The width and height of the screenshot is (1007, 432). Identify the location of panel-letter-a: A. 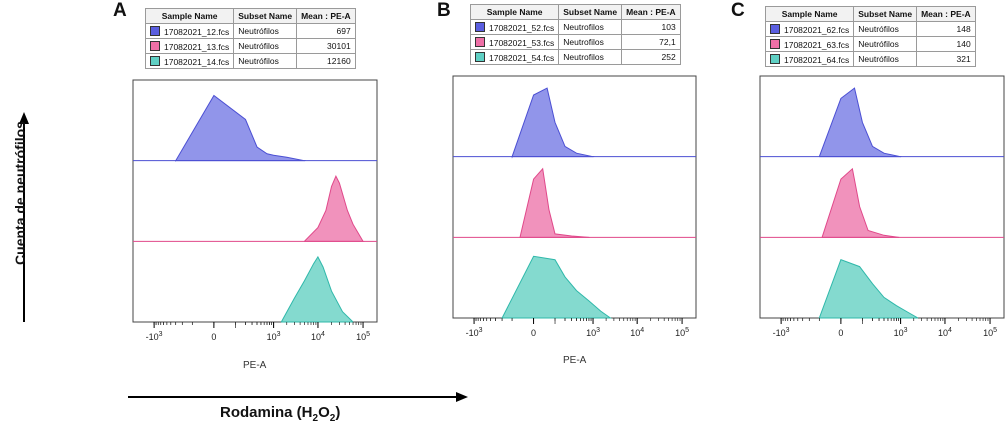
(120, 10).